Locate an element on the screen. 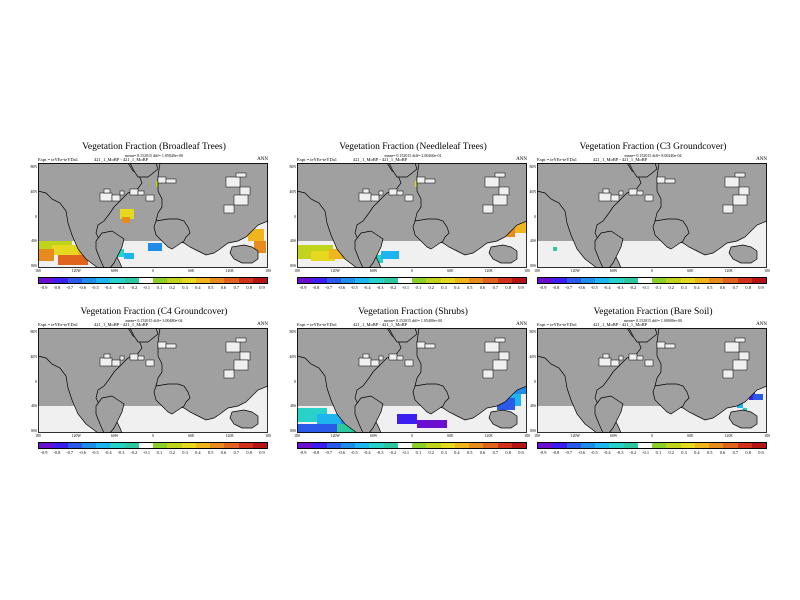 This screenshot has height=600, width=800. continent-sa is located at coordinates (609, 249).